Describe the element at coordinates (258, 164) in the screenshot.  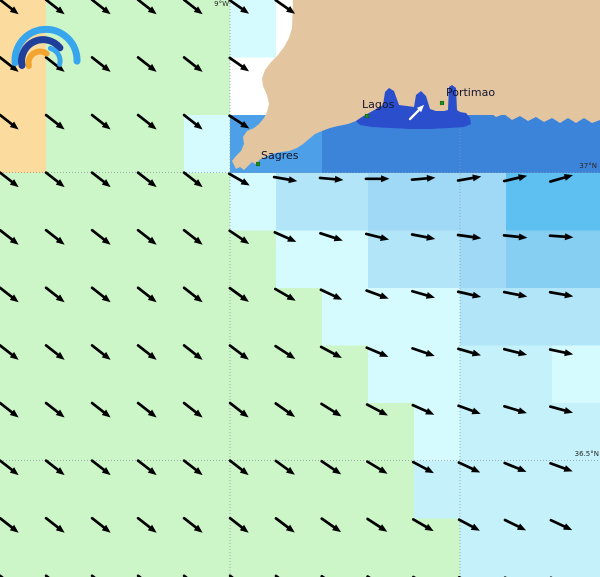
I see `city-marker-sagres` at that location.